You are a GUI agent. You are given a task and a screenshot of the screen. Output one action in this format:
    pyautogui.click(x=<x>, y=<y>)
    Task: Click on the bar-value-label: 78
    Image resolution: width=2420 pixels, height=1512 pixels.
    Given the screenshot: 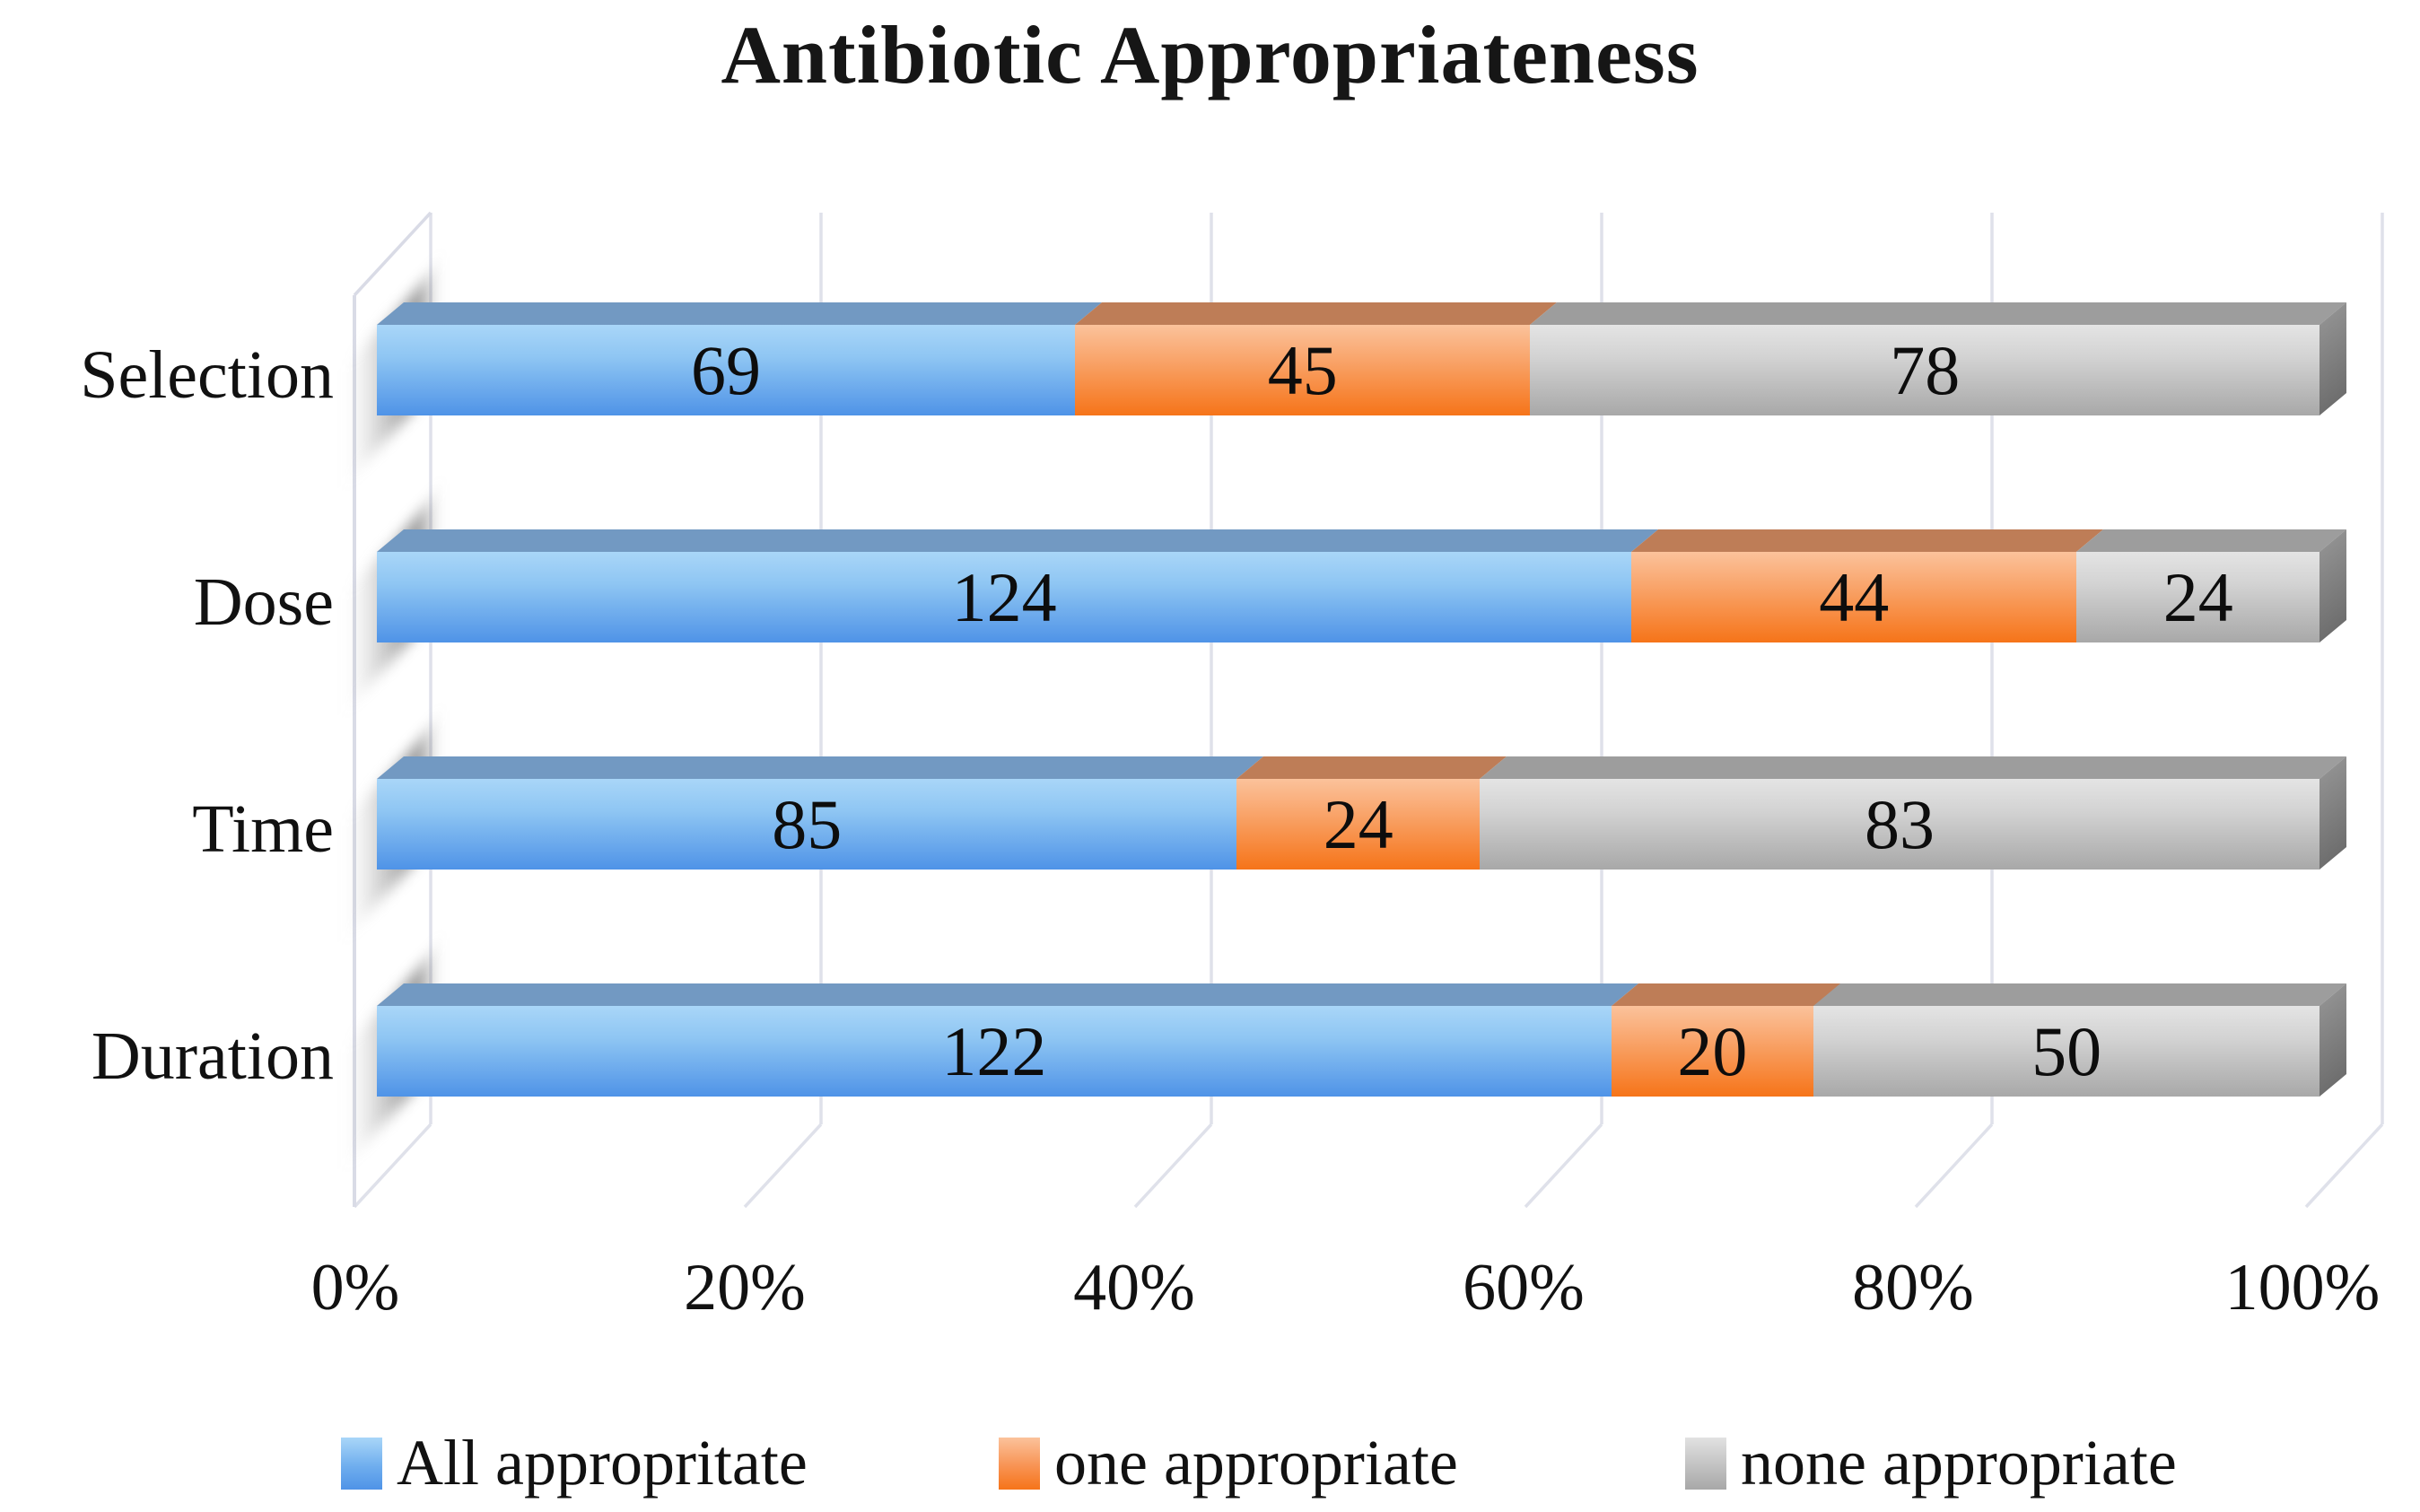 What is the action you would take?
    pyautogui.click(x=1926, y=370)
    